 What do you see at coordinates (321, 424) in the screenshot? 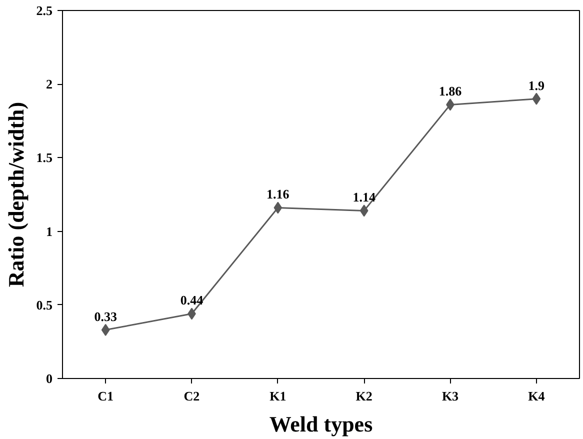
I see `x-axis-title: Weld types` at bounding box center [321, 424].